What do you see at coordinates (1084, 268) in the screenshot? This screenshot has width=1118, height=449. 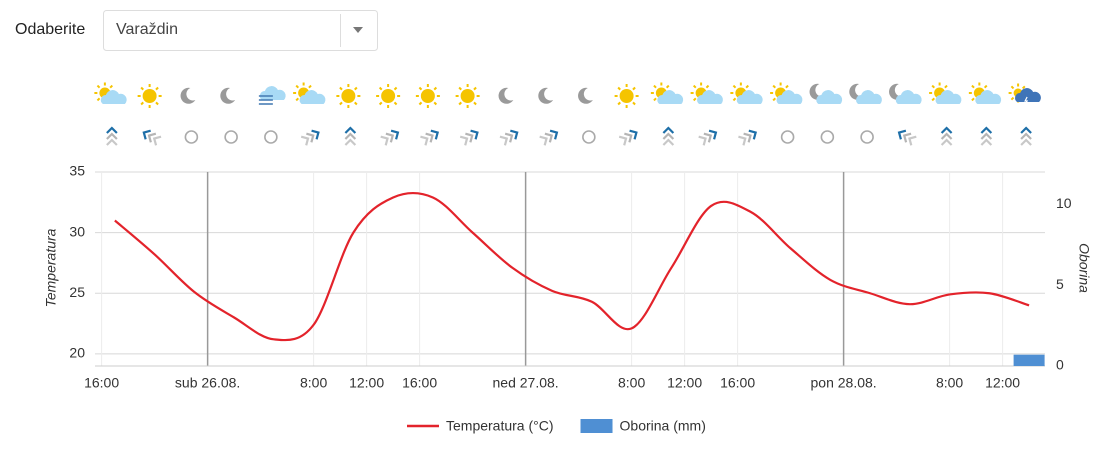 I see `y2-axis-title: Oborina` at bounding box center [1084, 268].